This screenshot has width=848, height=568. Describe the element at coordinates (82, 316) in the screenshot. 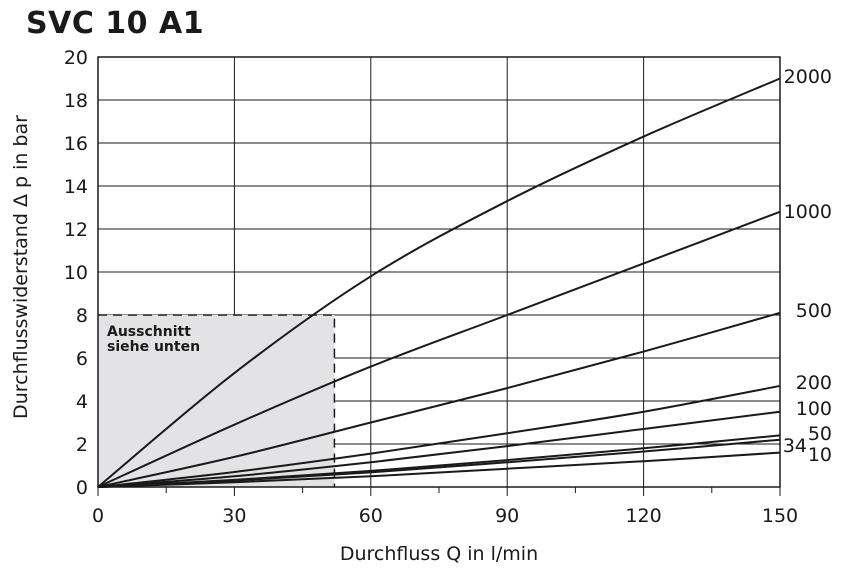

I see `y-tick-label: 8` at that location.